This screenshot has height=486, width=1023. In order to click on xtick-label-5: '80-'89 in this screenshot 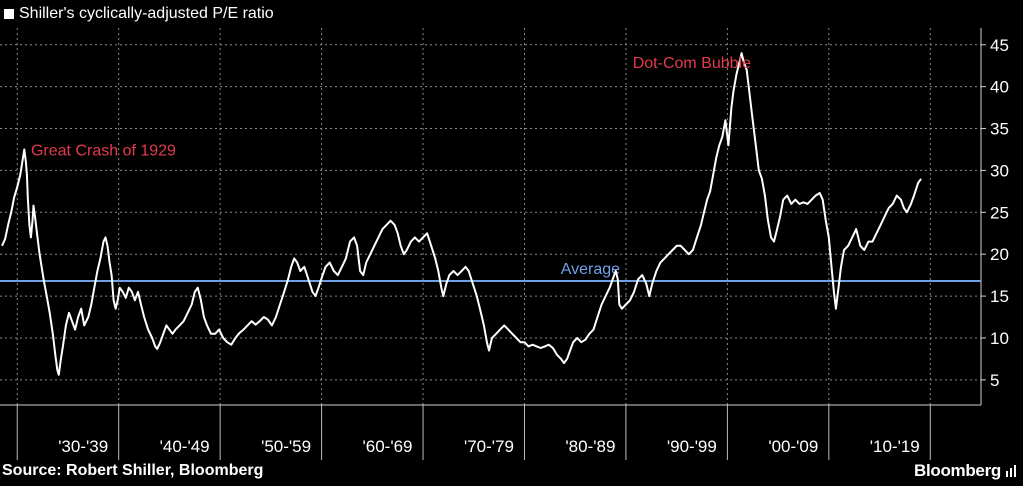, I will do `click(590, 446)`.